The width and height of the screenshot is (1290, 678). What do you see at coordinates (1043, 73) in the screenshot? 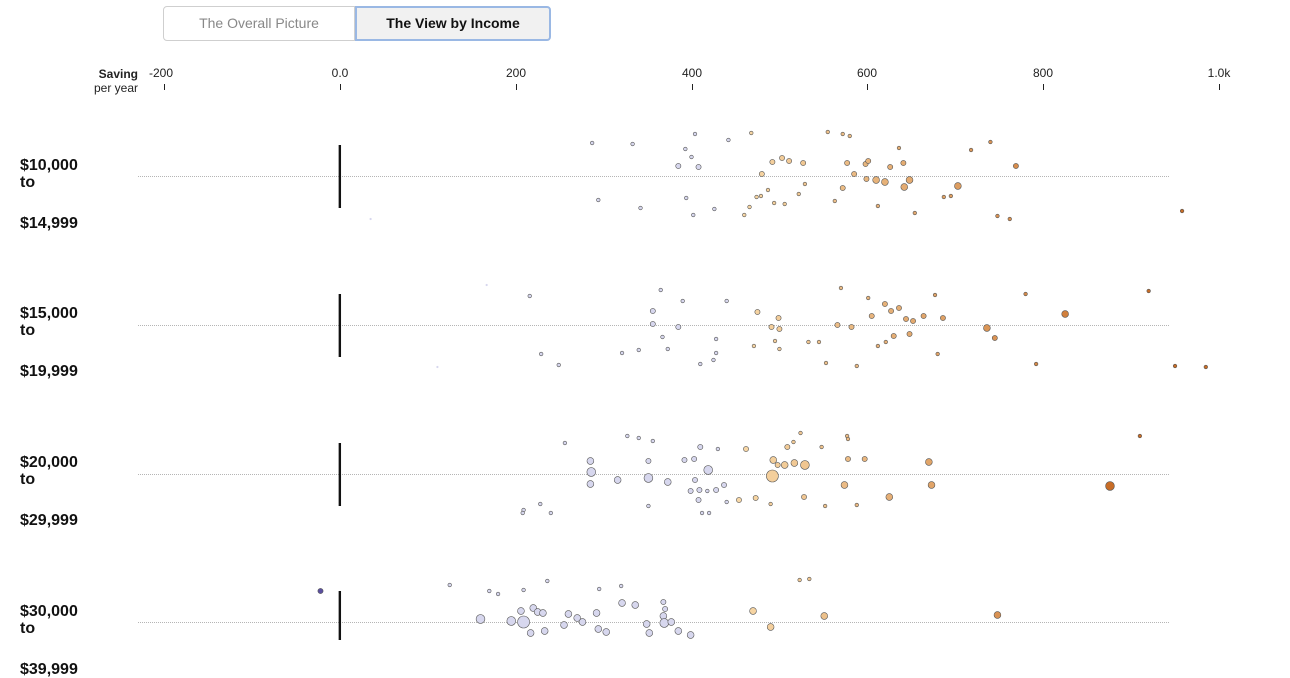
I see `x-tick-label-800: 800` at bounding box center [1043, 73].